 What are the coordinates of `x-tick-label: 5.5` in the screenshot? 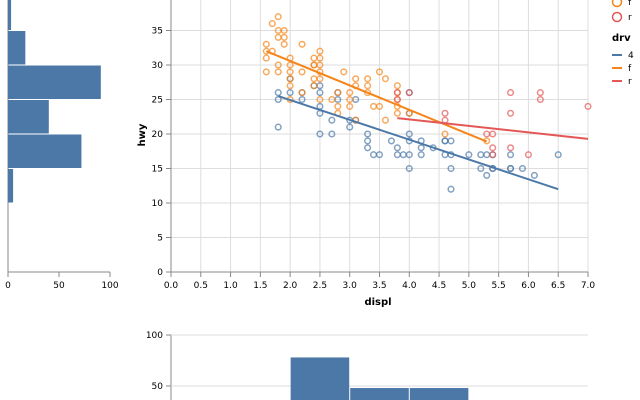 It's located at (498, 286).